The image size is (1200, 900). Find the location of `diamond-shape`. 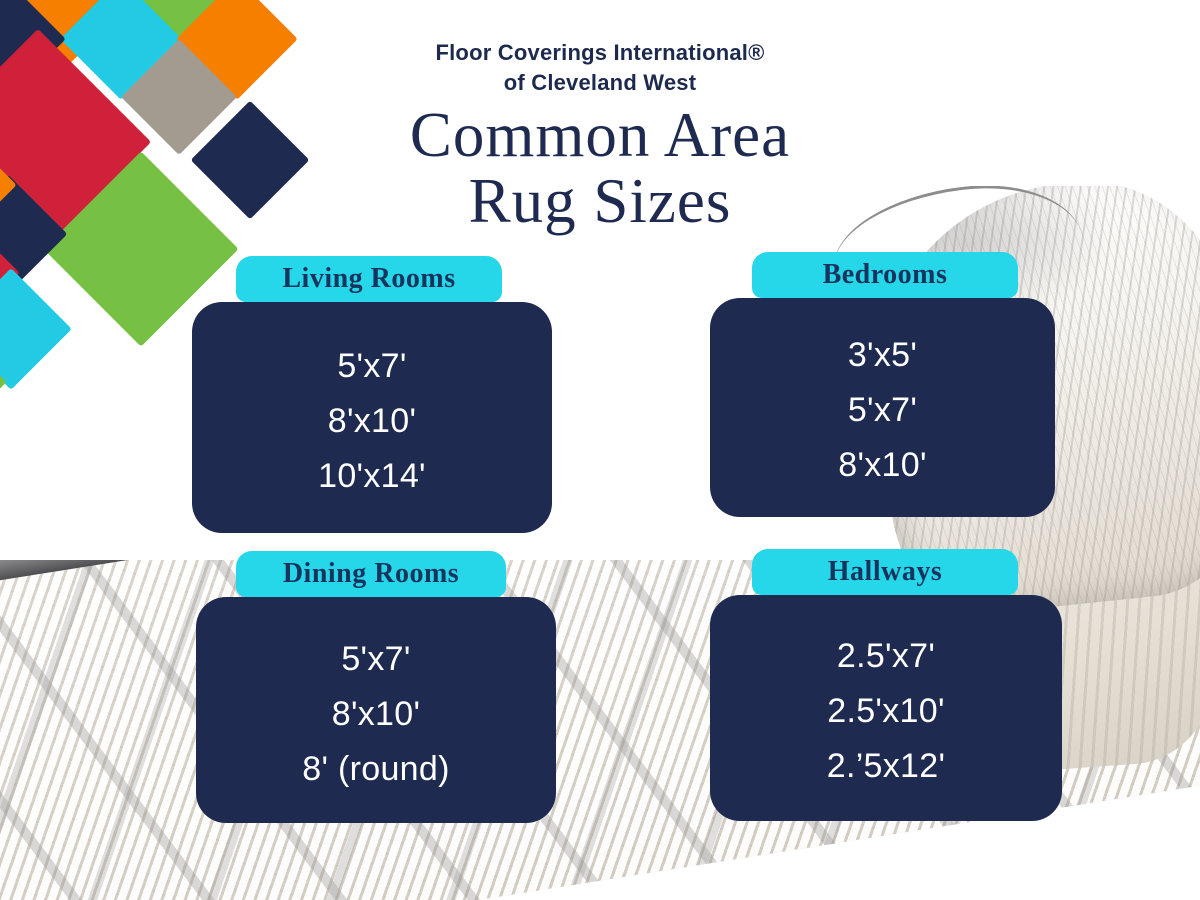

diamond-shape is located at coordinates (36, 329).